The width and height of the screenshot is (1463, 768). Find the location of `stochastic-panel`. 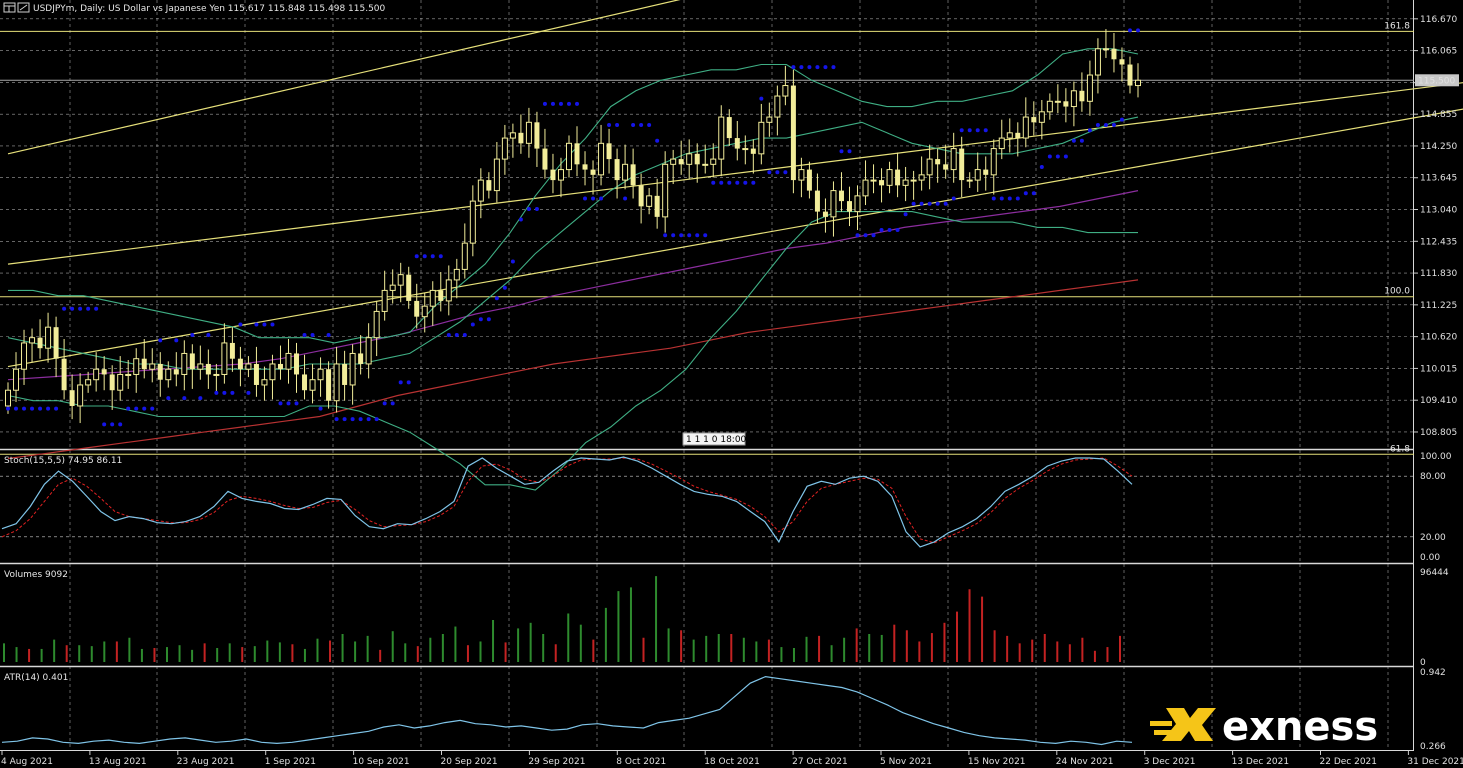

stochastic-panel is located at coordinates (707, 502).